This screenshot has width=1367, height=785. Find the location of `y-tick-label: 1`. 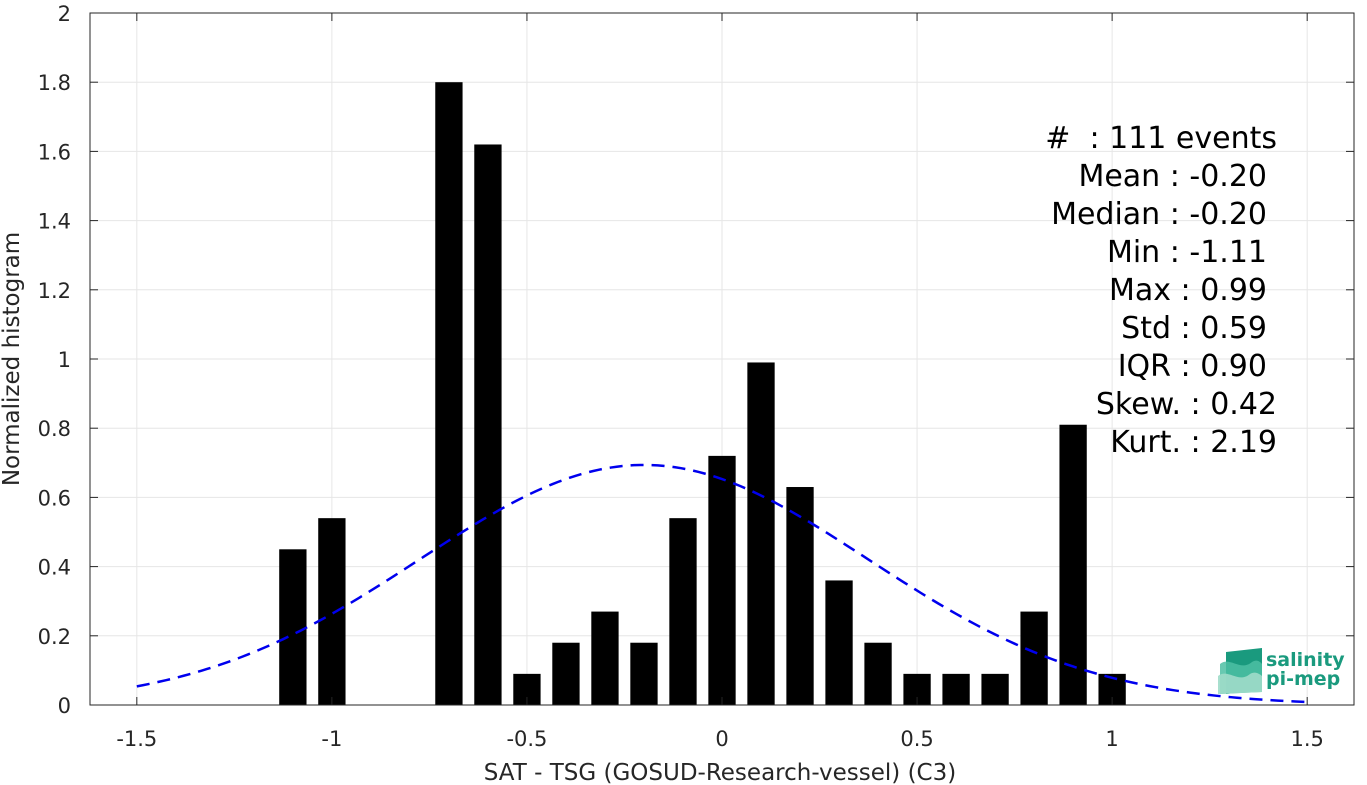

y-tick-label: 1 is located at coordinates (64, 360).